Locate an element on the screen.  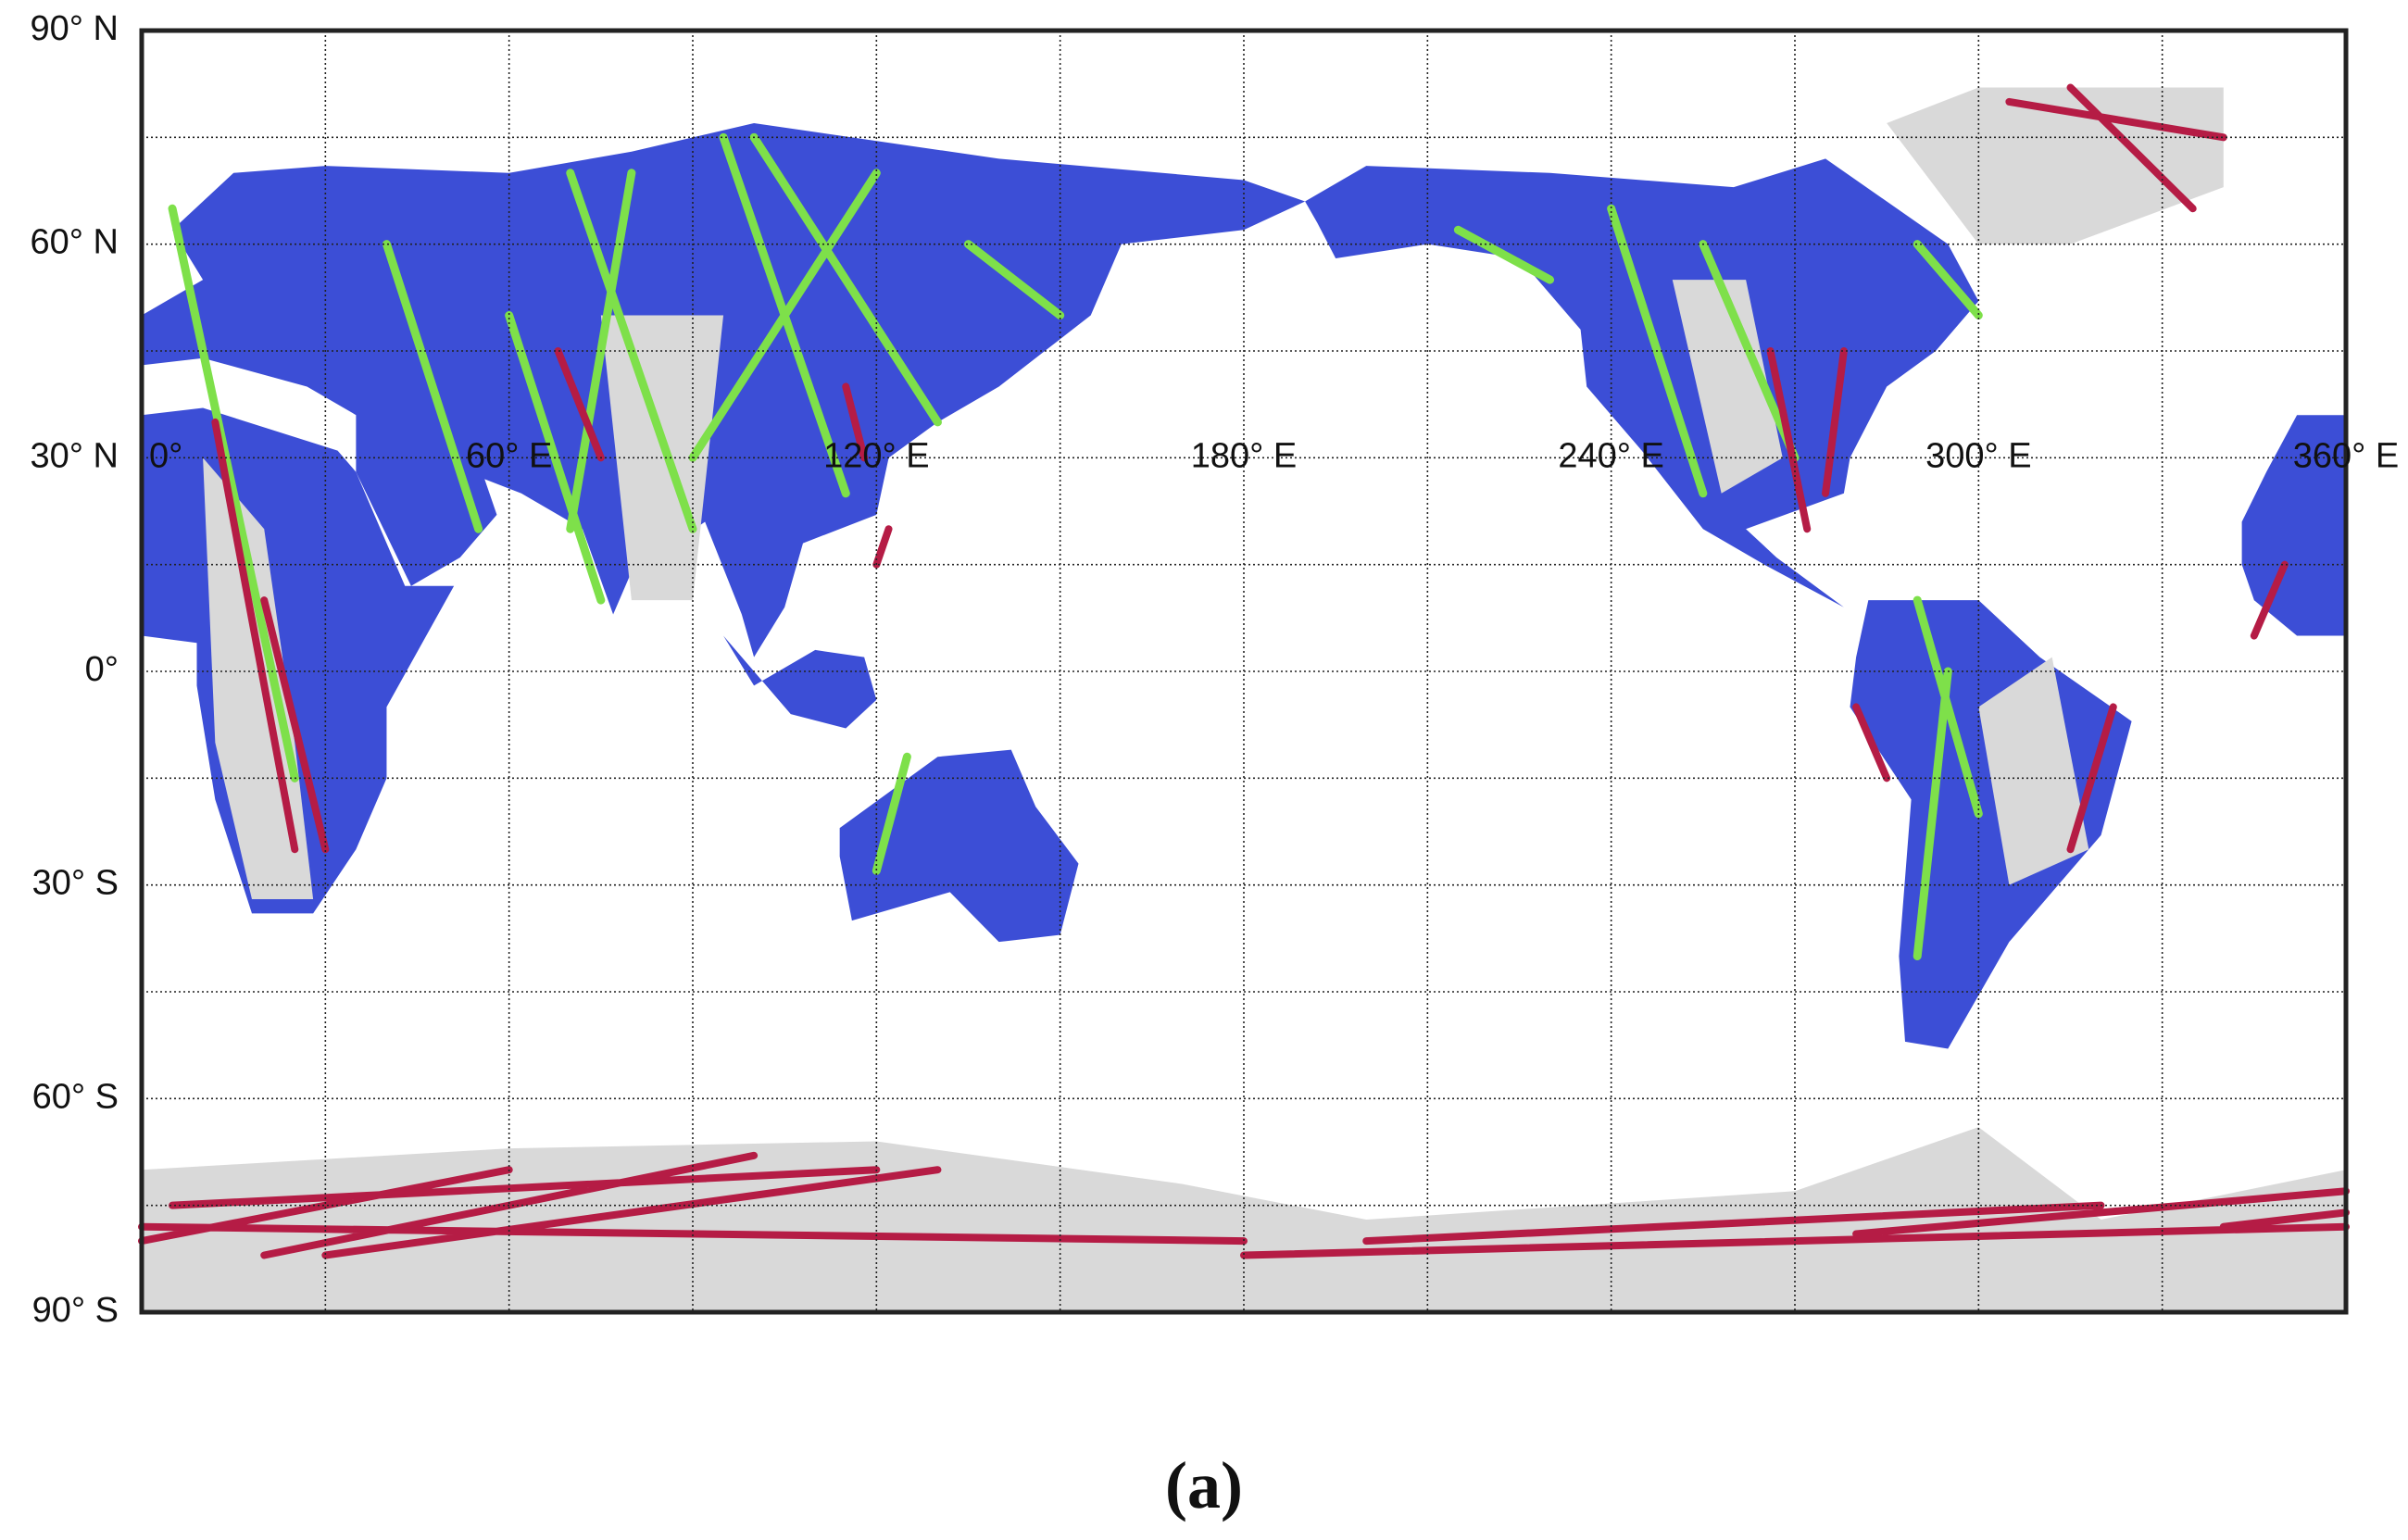
longitude-label: 240° E is located at coordinates (1611, 455).